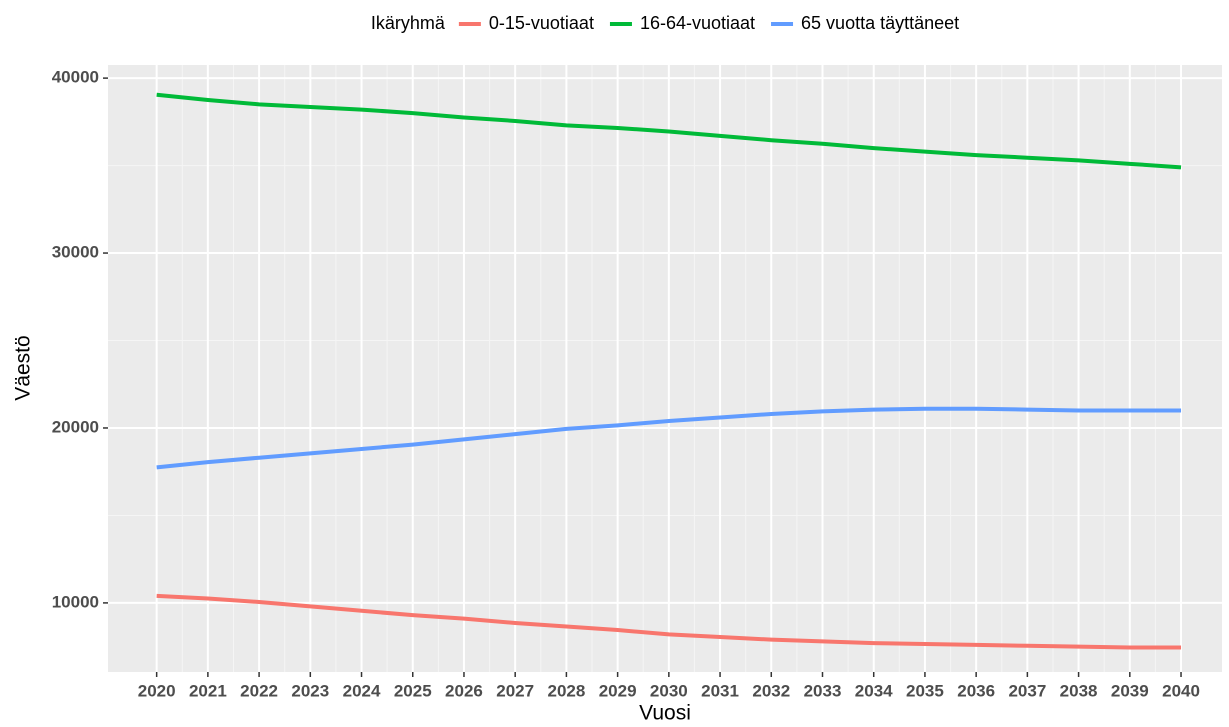 This screenshot has width=1229, height=727. Describe the element at coordinates (259, 690) in the screenshot. I see `x-tick-label: 2022` at that location.